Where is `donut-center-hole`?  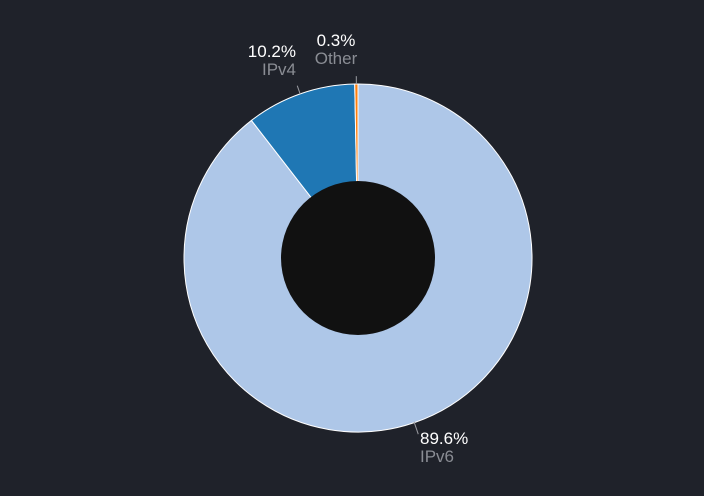 donut-center-hole is located at coordinates (358, 258).